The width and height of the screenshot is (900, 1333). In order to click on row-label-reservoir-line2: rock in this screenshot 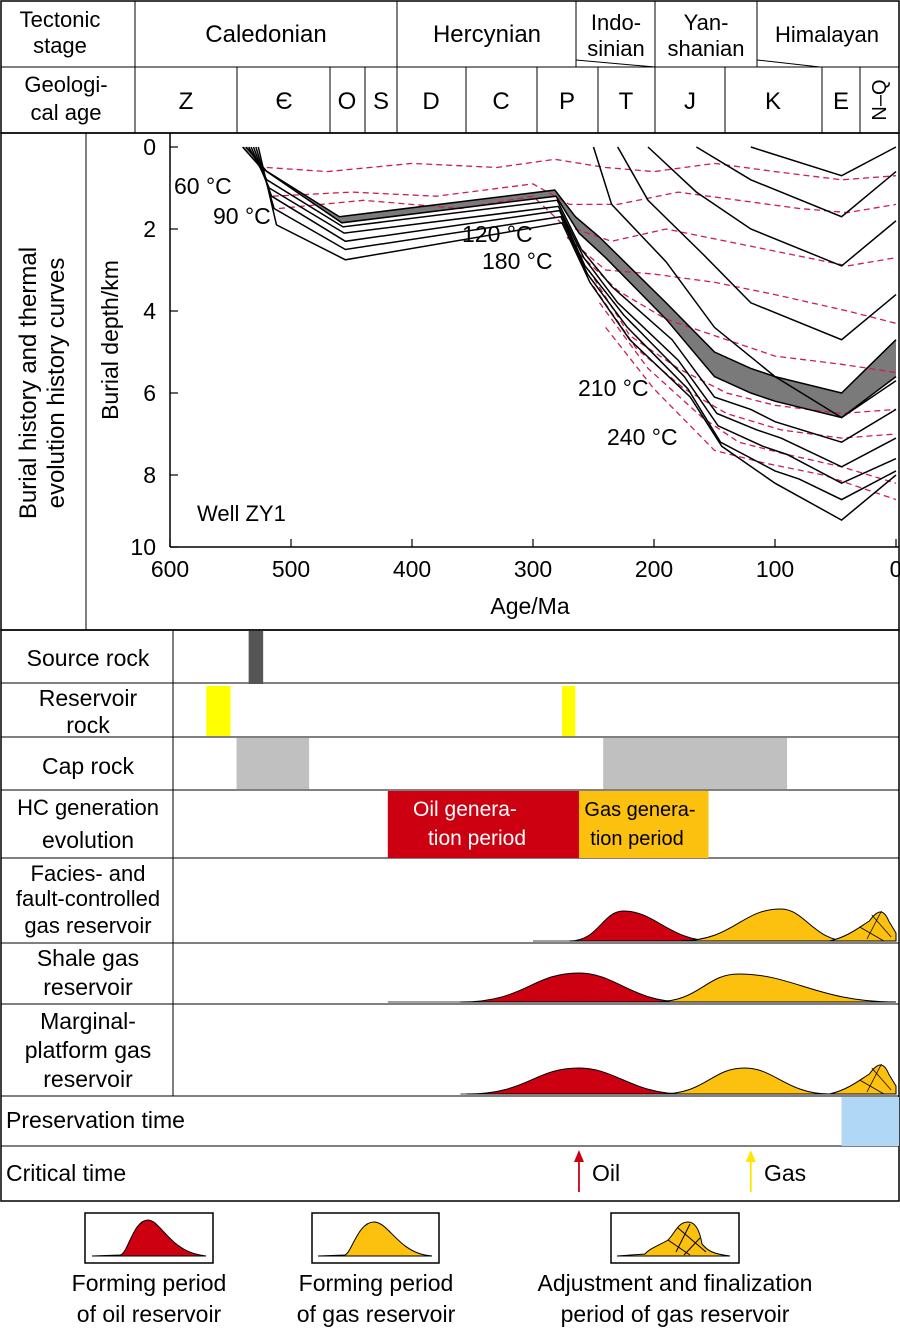, I will do `click(88, 725)`.